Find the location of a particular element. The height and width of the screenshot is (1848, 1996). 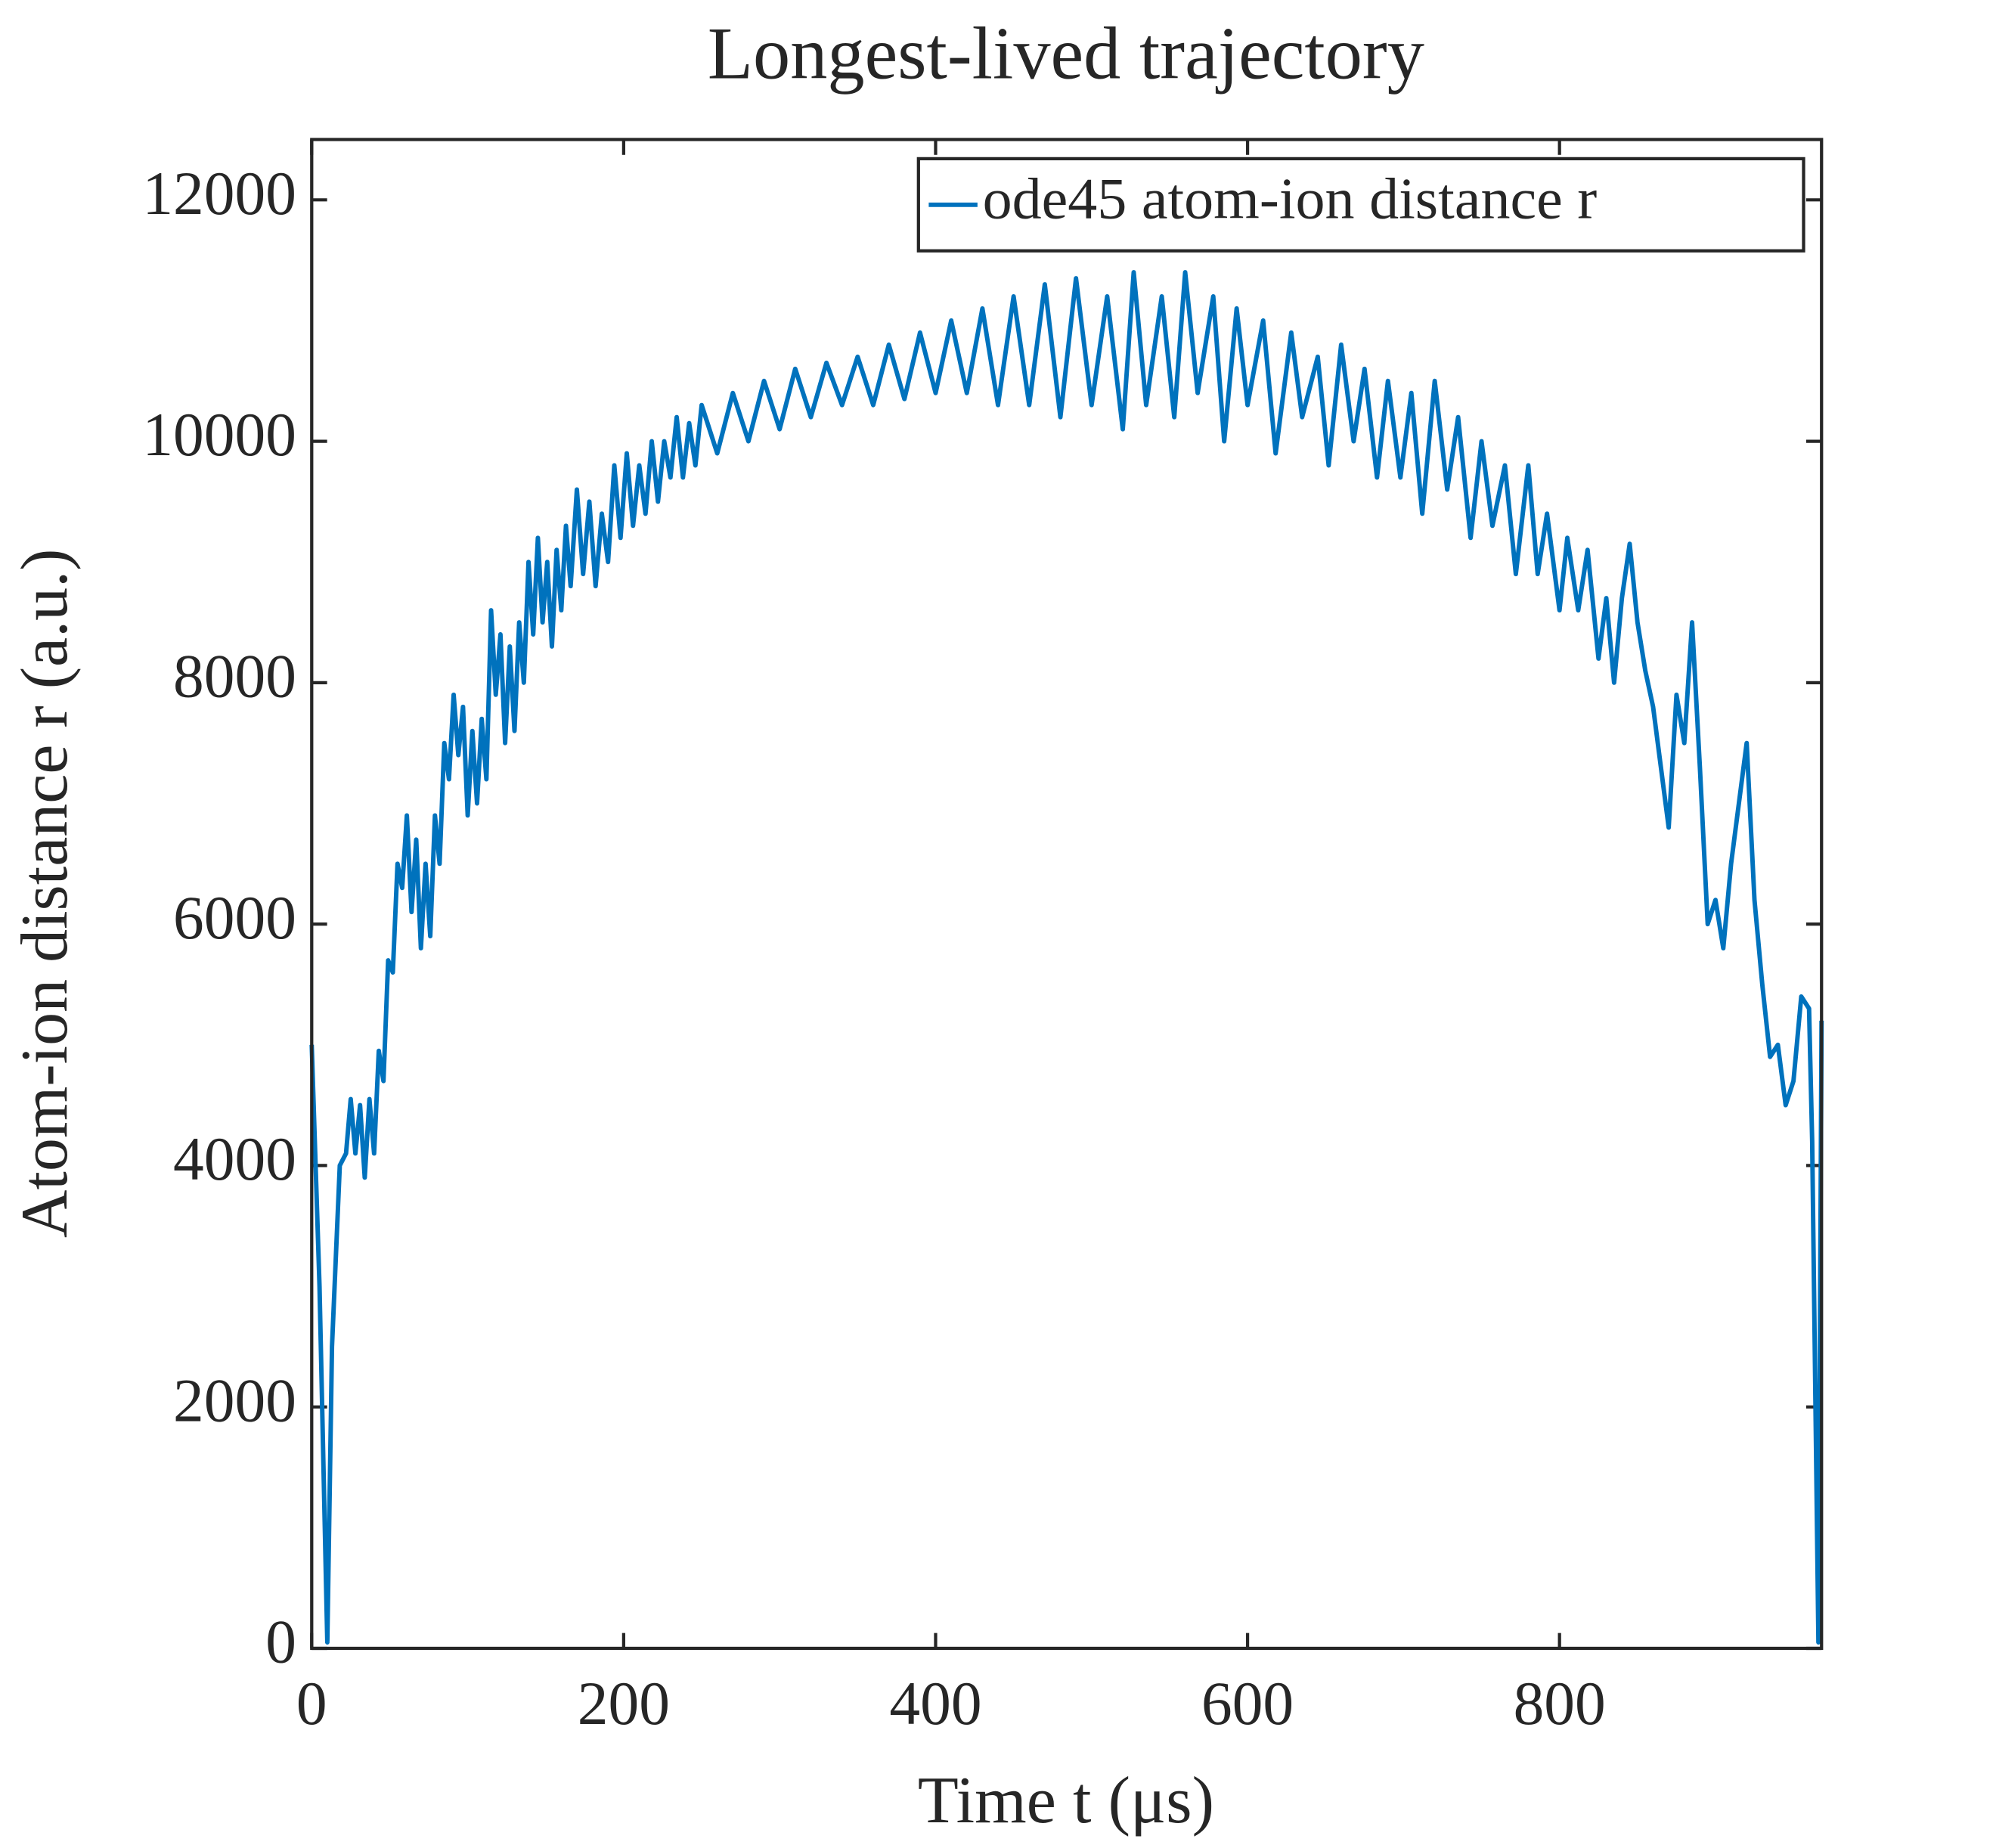

x-tick-label: 600 is located at coordinates (1247, 1704).